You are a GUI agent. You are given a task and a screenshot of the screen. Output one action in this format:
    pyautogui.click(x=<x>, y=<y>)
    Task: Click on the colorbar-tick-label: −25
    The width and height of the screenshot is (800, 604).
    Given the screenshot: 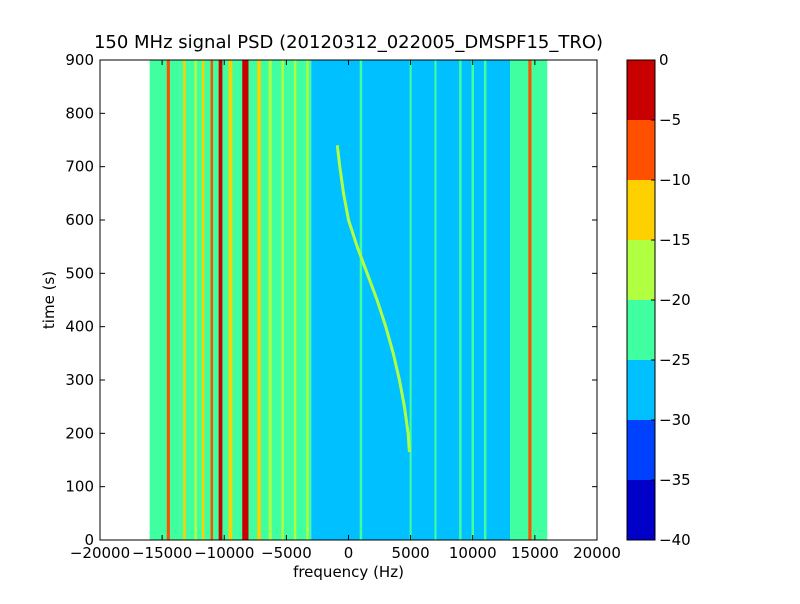 What is the action you would take?
    pyautogui.click(x=675, y=360)
    